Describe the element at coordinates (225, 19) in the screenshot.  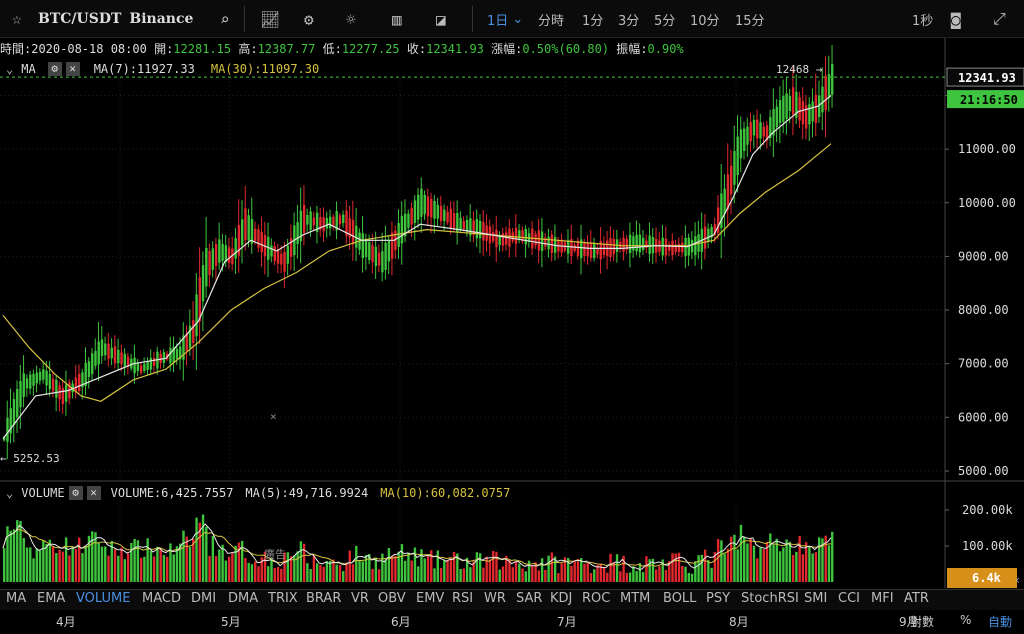
I see `search-icon: ⌕` at that location.